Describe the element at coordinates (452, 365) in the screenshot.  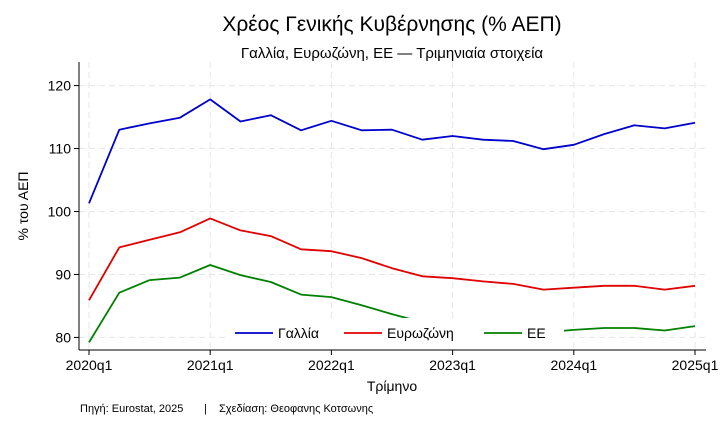
I see `x-tick-label: 2023q1` at that location.